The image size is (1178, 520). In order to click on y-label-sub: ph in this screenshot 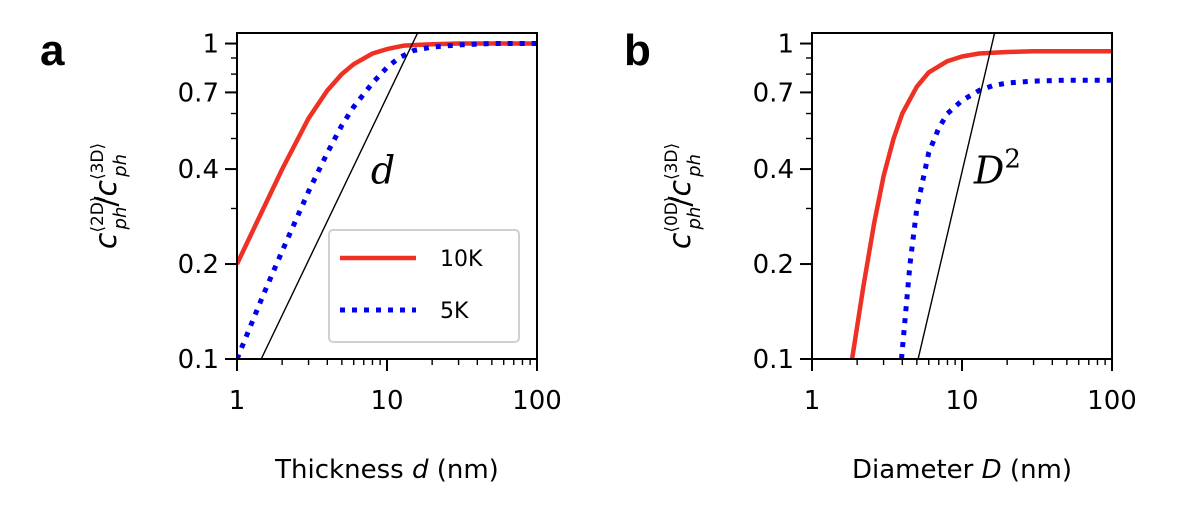, I will do `click(120, 219)`.